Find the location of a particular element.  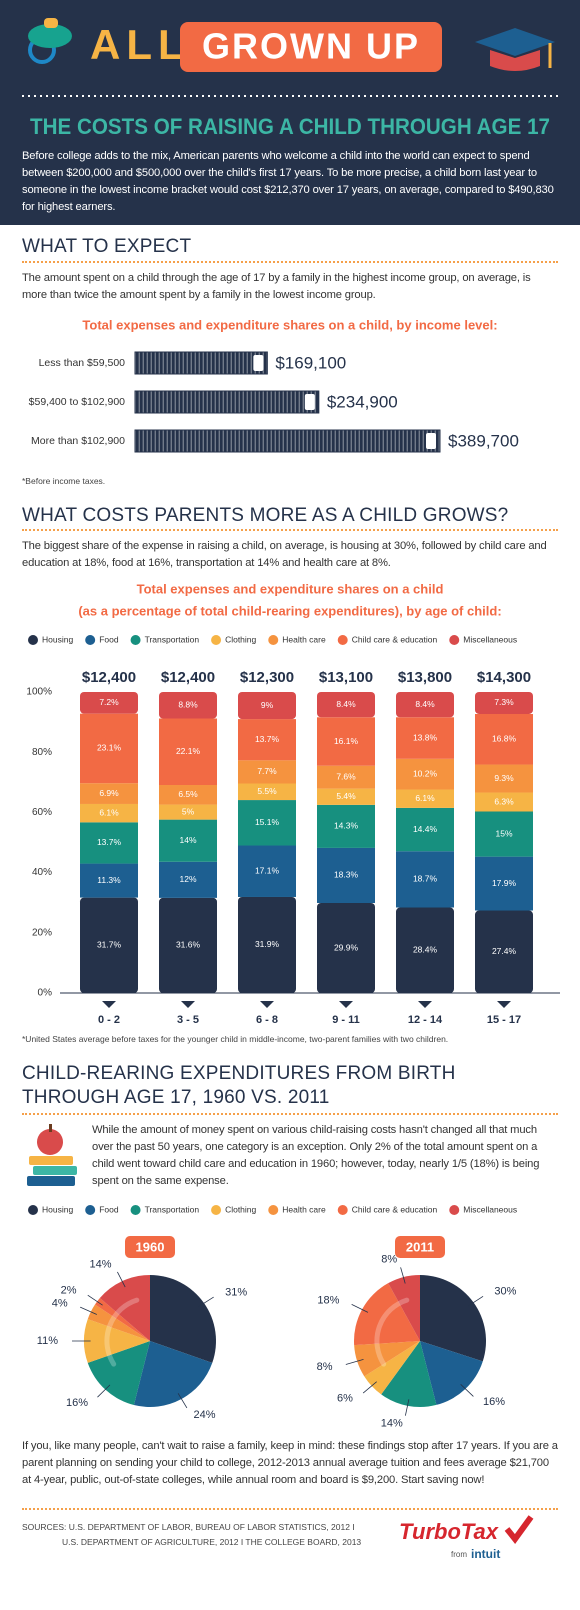

segment-label: 31.6% is located at coordinates (188, 945).